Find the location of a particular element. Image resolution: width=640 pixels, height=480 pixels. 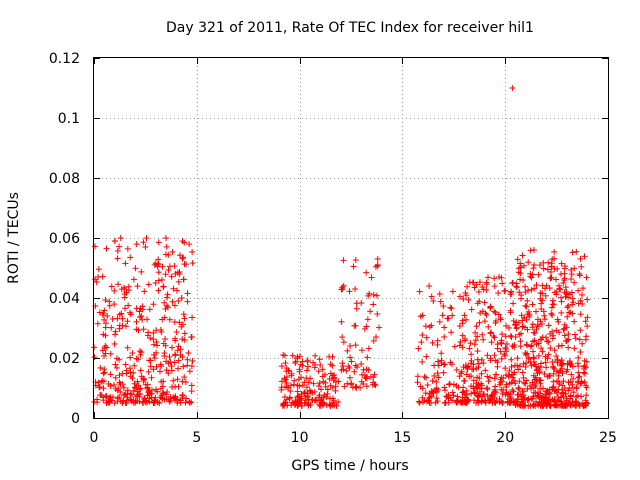

y-tick-label: 0.06 is located at coordinates (64, 239).